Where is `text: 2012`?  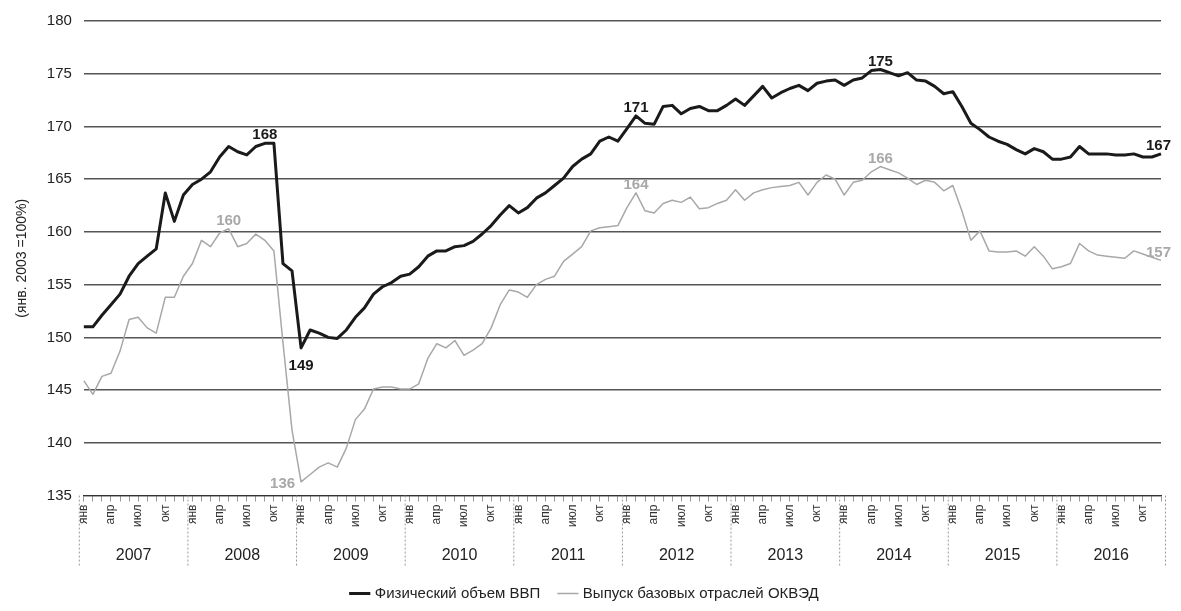 text: 2012 is located at coordinates (676, 555).